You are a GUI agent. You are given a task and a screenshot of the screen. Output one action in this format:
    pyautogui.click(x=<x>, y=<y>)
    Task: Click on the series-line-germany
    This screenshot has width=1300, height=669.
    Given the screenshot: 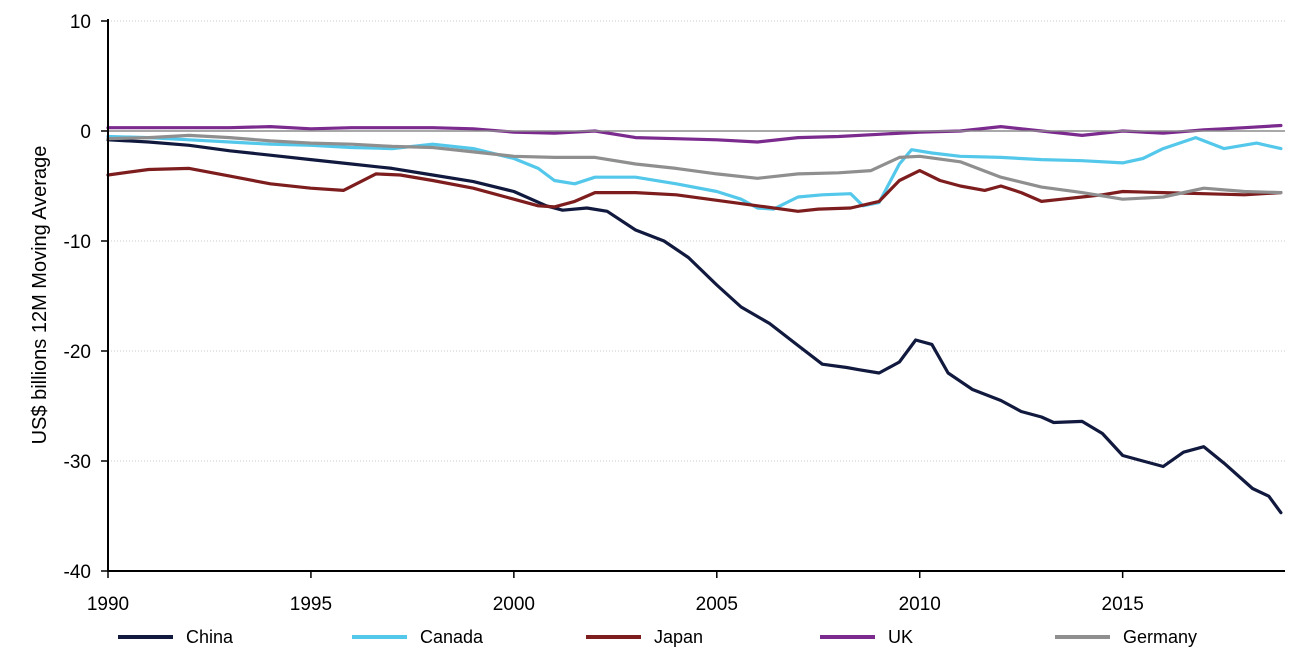 What is the action you would take?
    pyautogui.click(x=694, y=167)
    